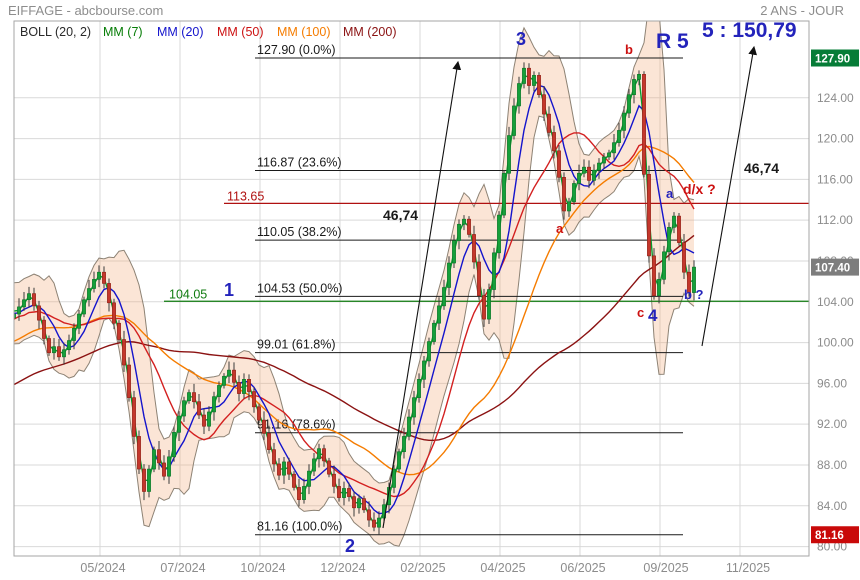 The width and height of the screenshot is (860, 580). What do you see at coordinates (749, 30) in the screenshot?
I see `wave-annotation: 5 : 150,79` at bounding box center [749, 30].